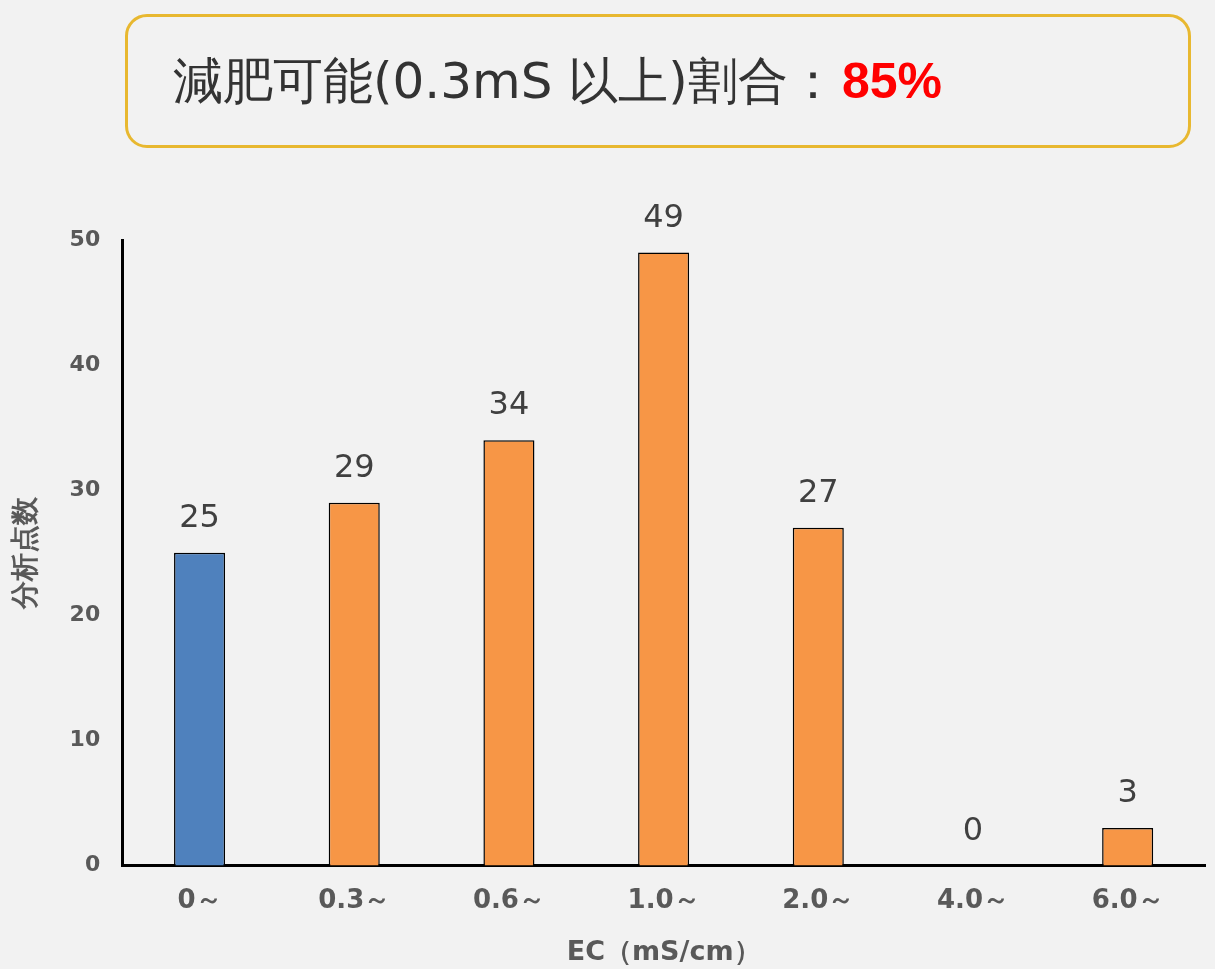 This screenshot has height=969, width=1215. What do you see at coordinates (199, 516) in the screenshot?
I see `data-label: 25` at bounding box center [199, 516].